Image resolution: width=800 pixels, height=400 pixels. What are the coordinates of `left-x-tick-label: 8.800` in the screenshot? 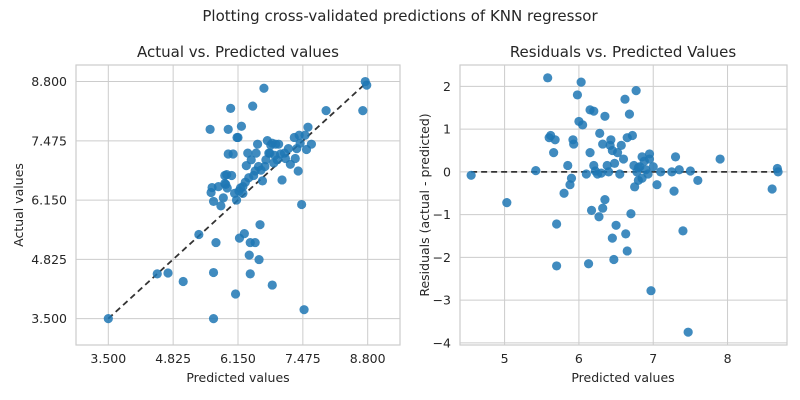 It's located at (368, 358).